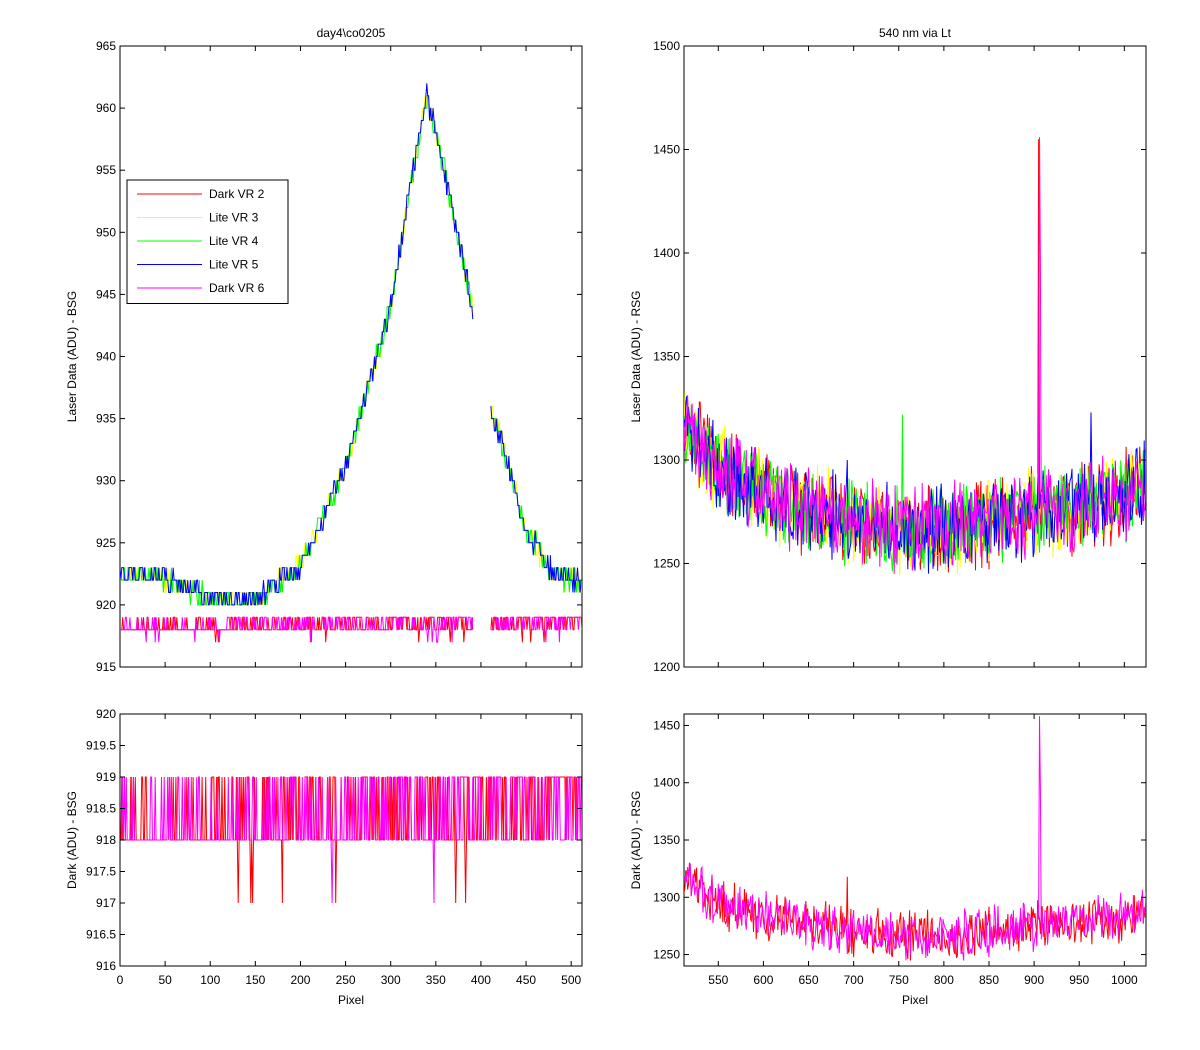  I want to click on y-tick-label: 955, so click(106, 170).